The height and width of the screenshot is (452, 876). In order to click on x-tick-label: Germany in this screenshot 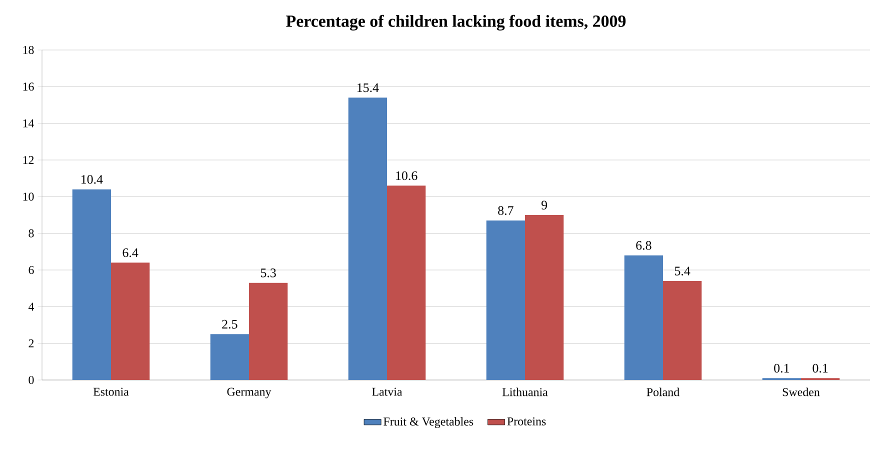, I will do `click(249, 393)`.